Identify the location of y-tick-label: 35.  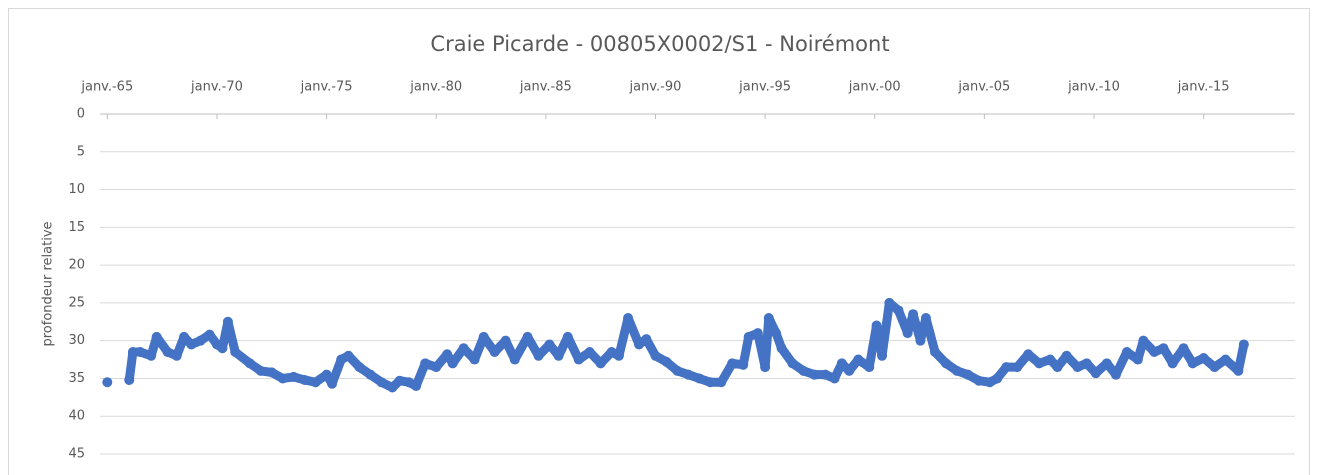
(76, 378).